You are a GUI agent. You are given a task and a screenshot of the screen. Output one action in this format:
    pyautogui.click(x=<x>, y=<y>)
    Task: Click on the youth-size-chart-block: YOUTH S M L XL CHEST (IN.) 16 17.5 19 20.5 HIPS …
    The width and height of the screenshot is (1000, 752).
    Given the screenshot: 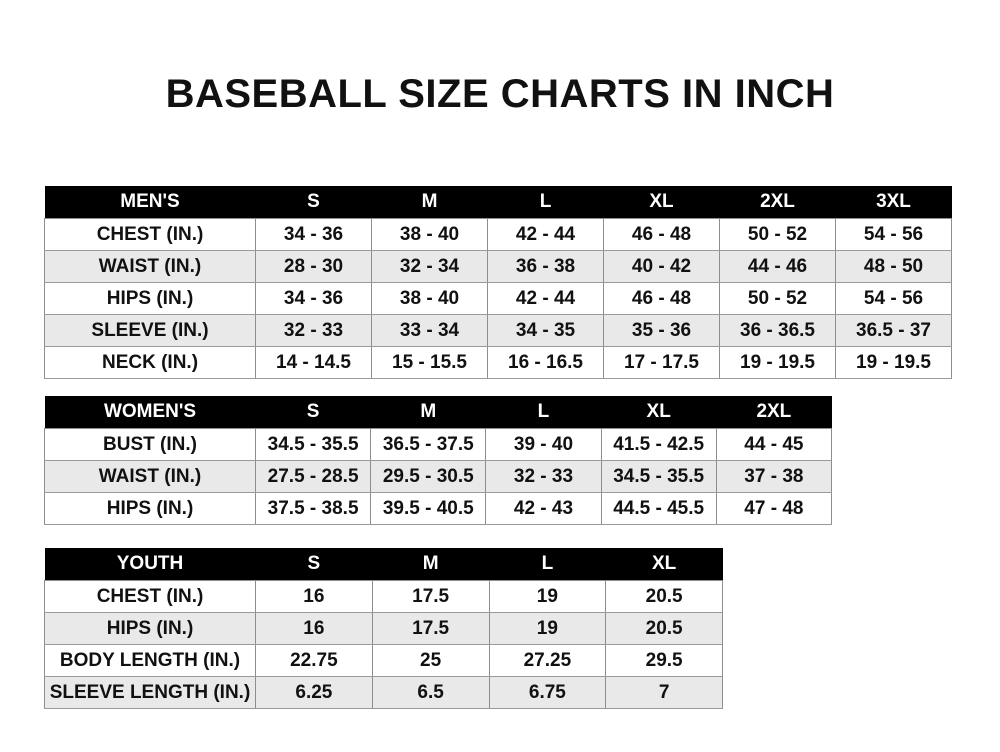 What is the action you would take?
    pyautogui.click(x=383, y=628)
    